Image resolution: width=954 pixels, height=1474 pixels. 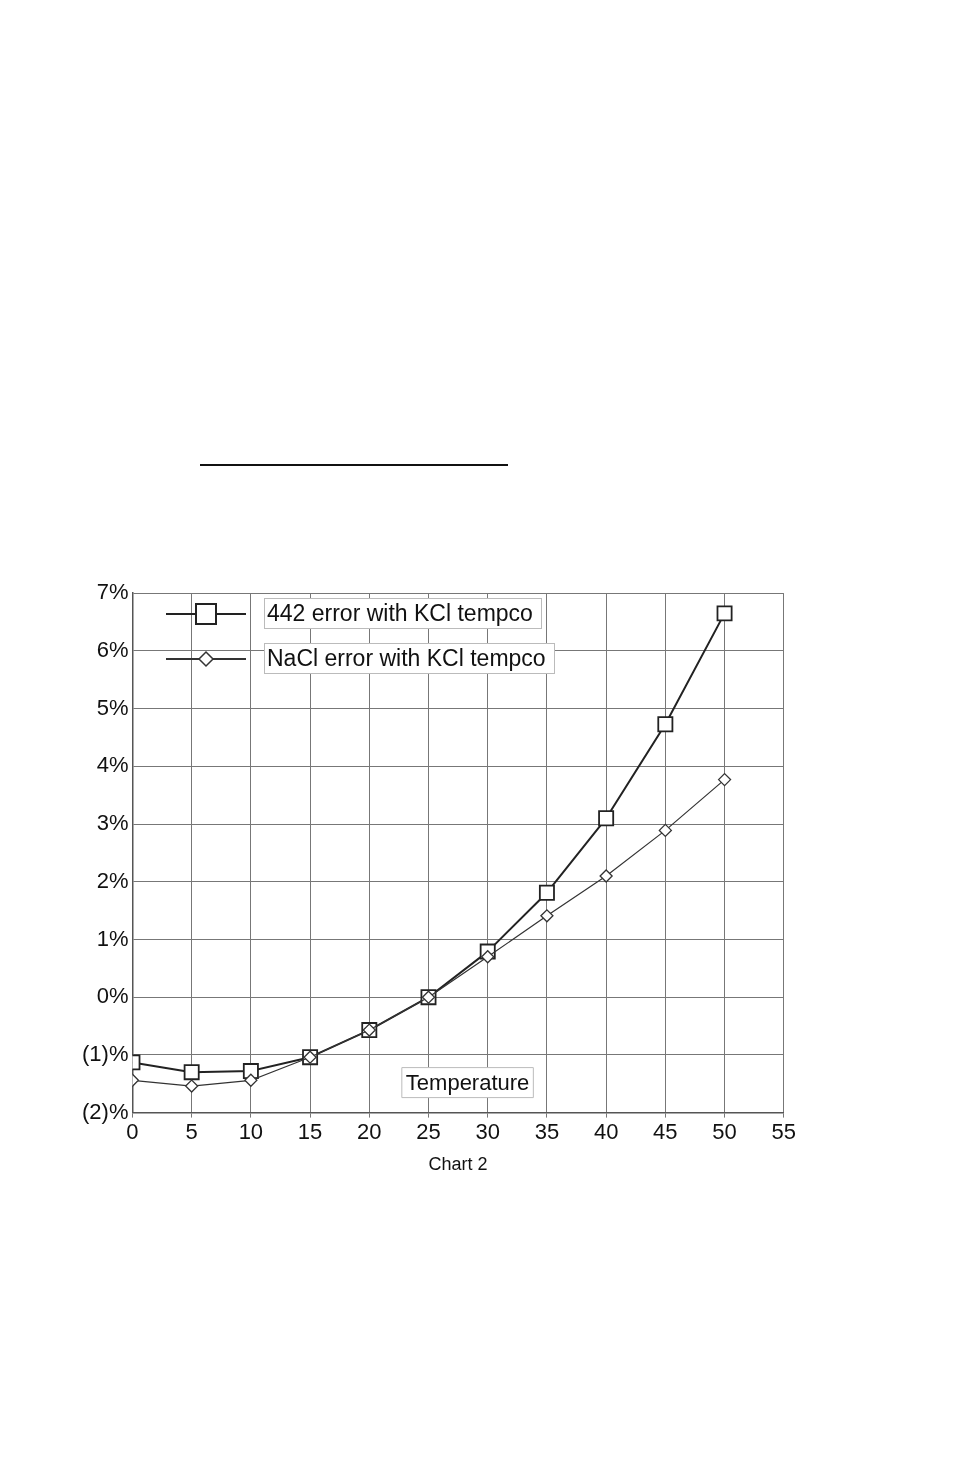 I want to click on caption: Chart 2, so click(x=458, y=1164).